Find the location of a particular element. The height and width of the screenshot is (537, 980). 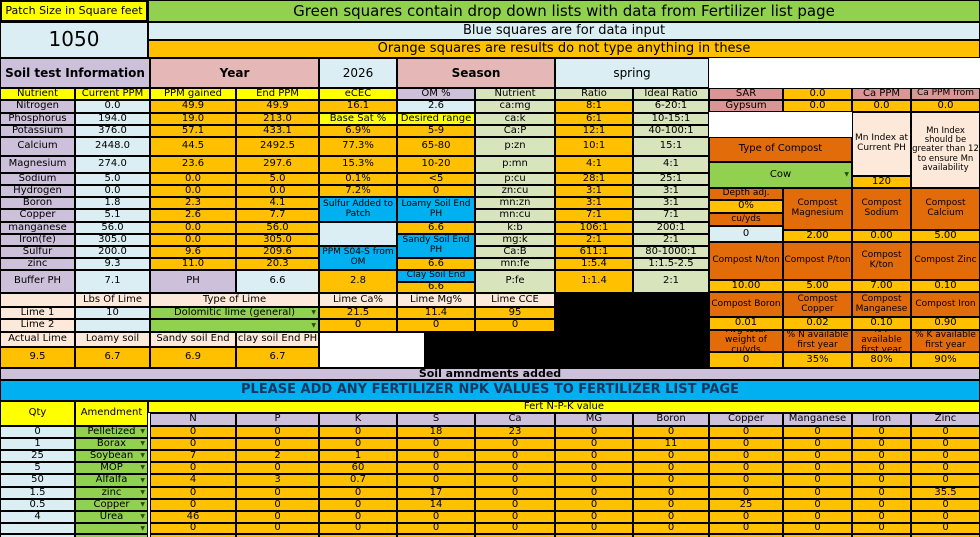

current-ppm-input: 274.0 is located at coordinates (112, 164).